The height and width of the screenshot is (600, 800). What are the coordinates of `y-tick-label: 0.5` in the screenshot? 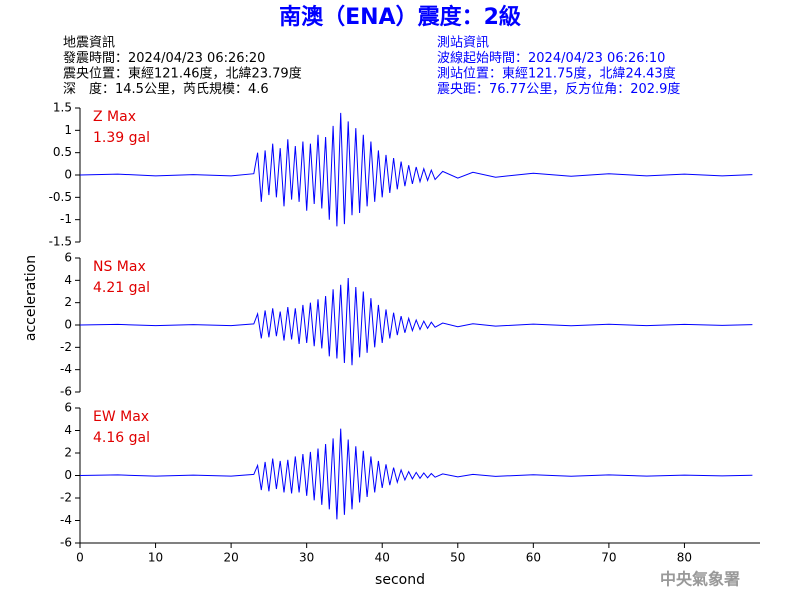 It's located at (62, 152).